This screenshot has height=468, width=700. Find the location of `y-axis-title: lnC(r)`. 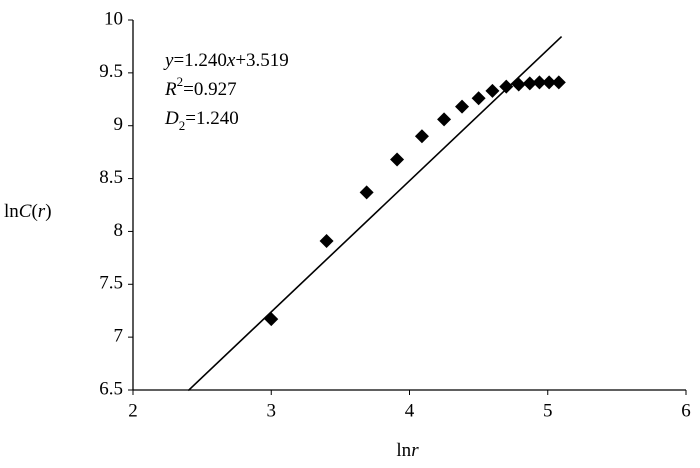

y-axis-title: lnC(r) is located at coordinates (28, 211).